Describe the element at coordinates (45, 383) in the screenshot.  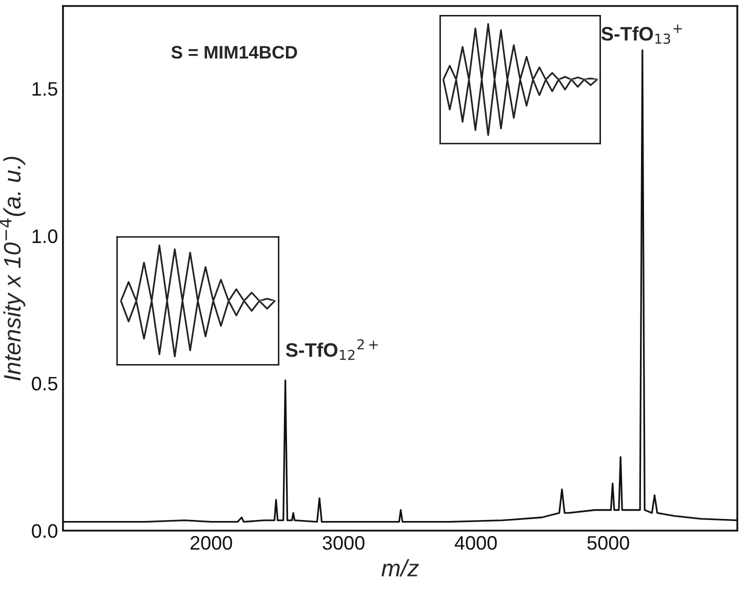
I see `y-tick-label: 0.5` at that location.